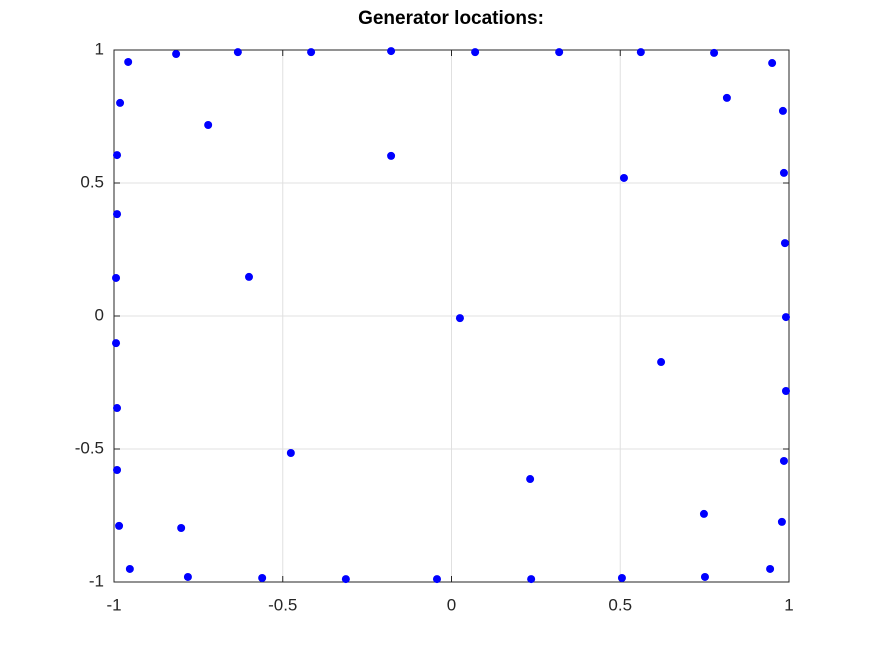 The image size is (872, 654). Describe the element at coordinates (96, 580) in the screenshot. I see `y-tick-label: -1` at that location.